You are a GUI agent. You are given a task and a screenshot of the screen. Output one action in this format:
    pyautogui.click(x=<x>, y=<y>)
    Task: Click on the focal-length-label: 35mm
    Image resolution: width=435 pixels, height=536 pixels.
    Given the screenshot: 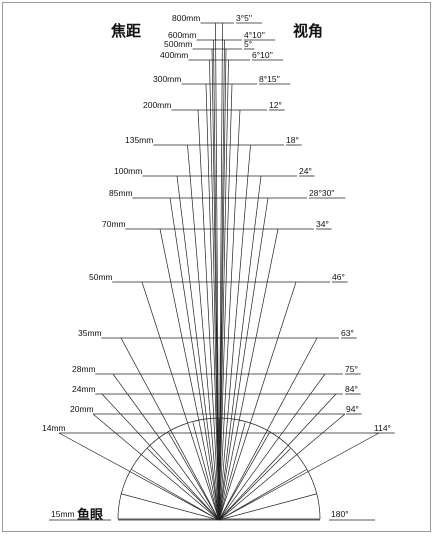 What is the action you would take?
    pyautogui.click(x=90, y=333)
    